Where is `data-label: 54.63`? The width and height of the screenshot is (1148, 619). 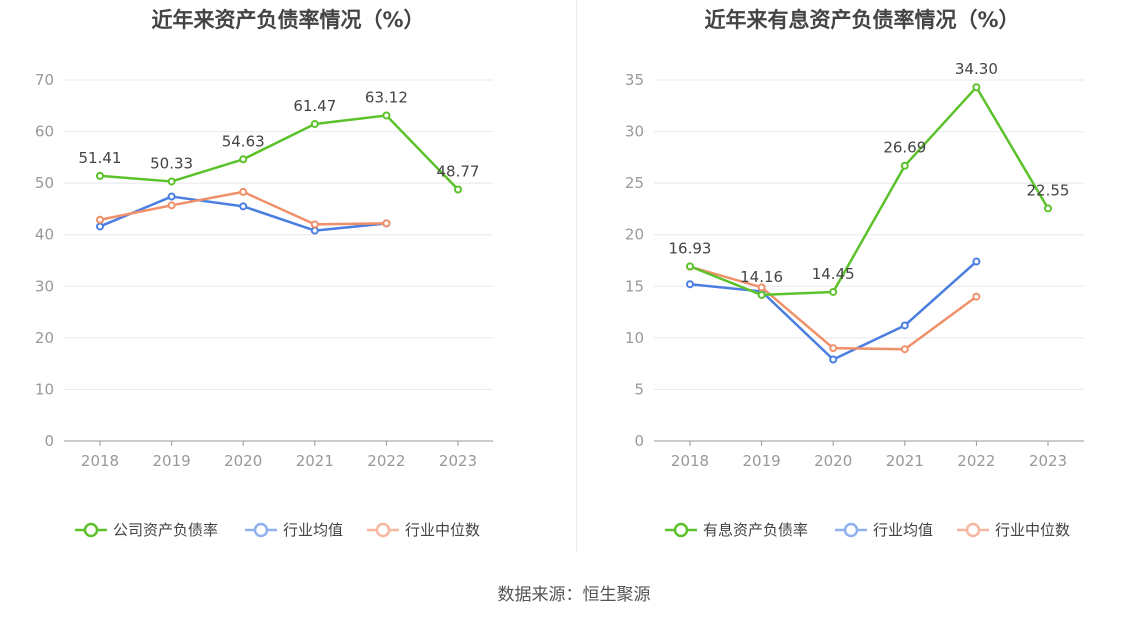 data-label: 54.63 is located at coordinates (243, 141).